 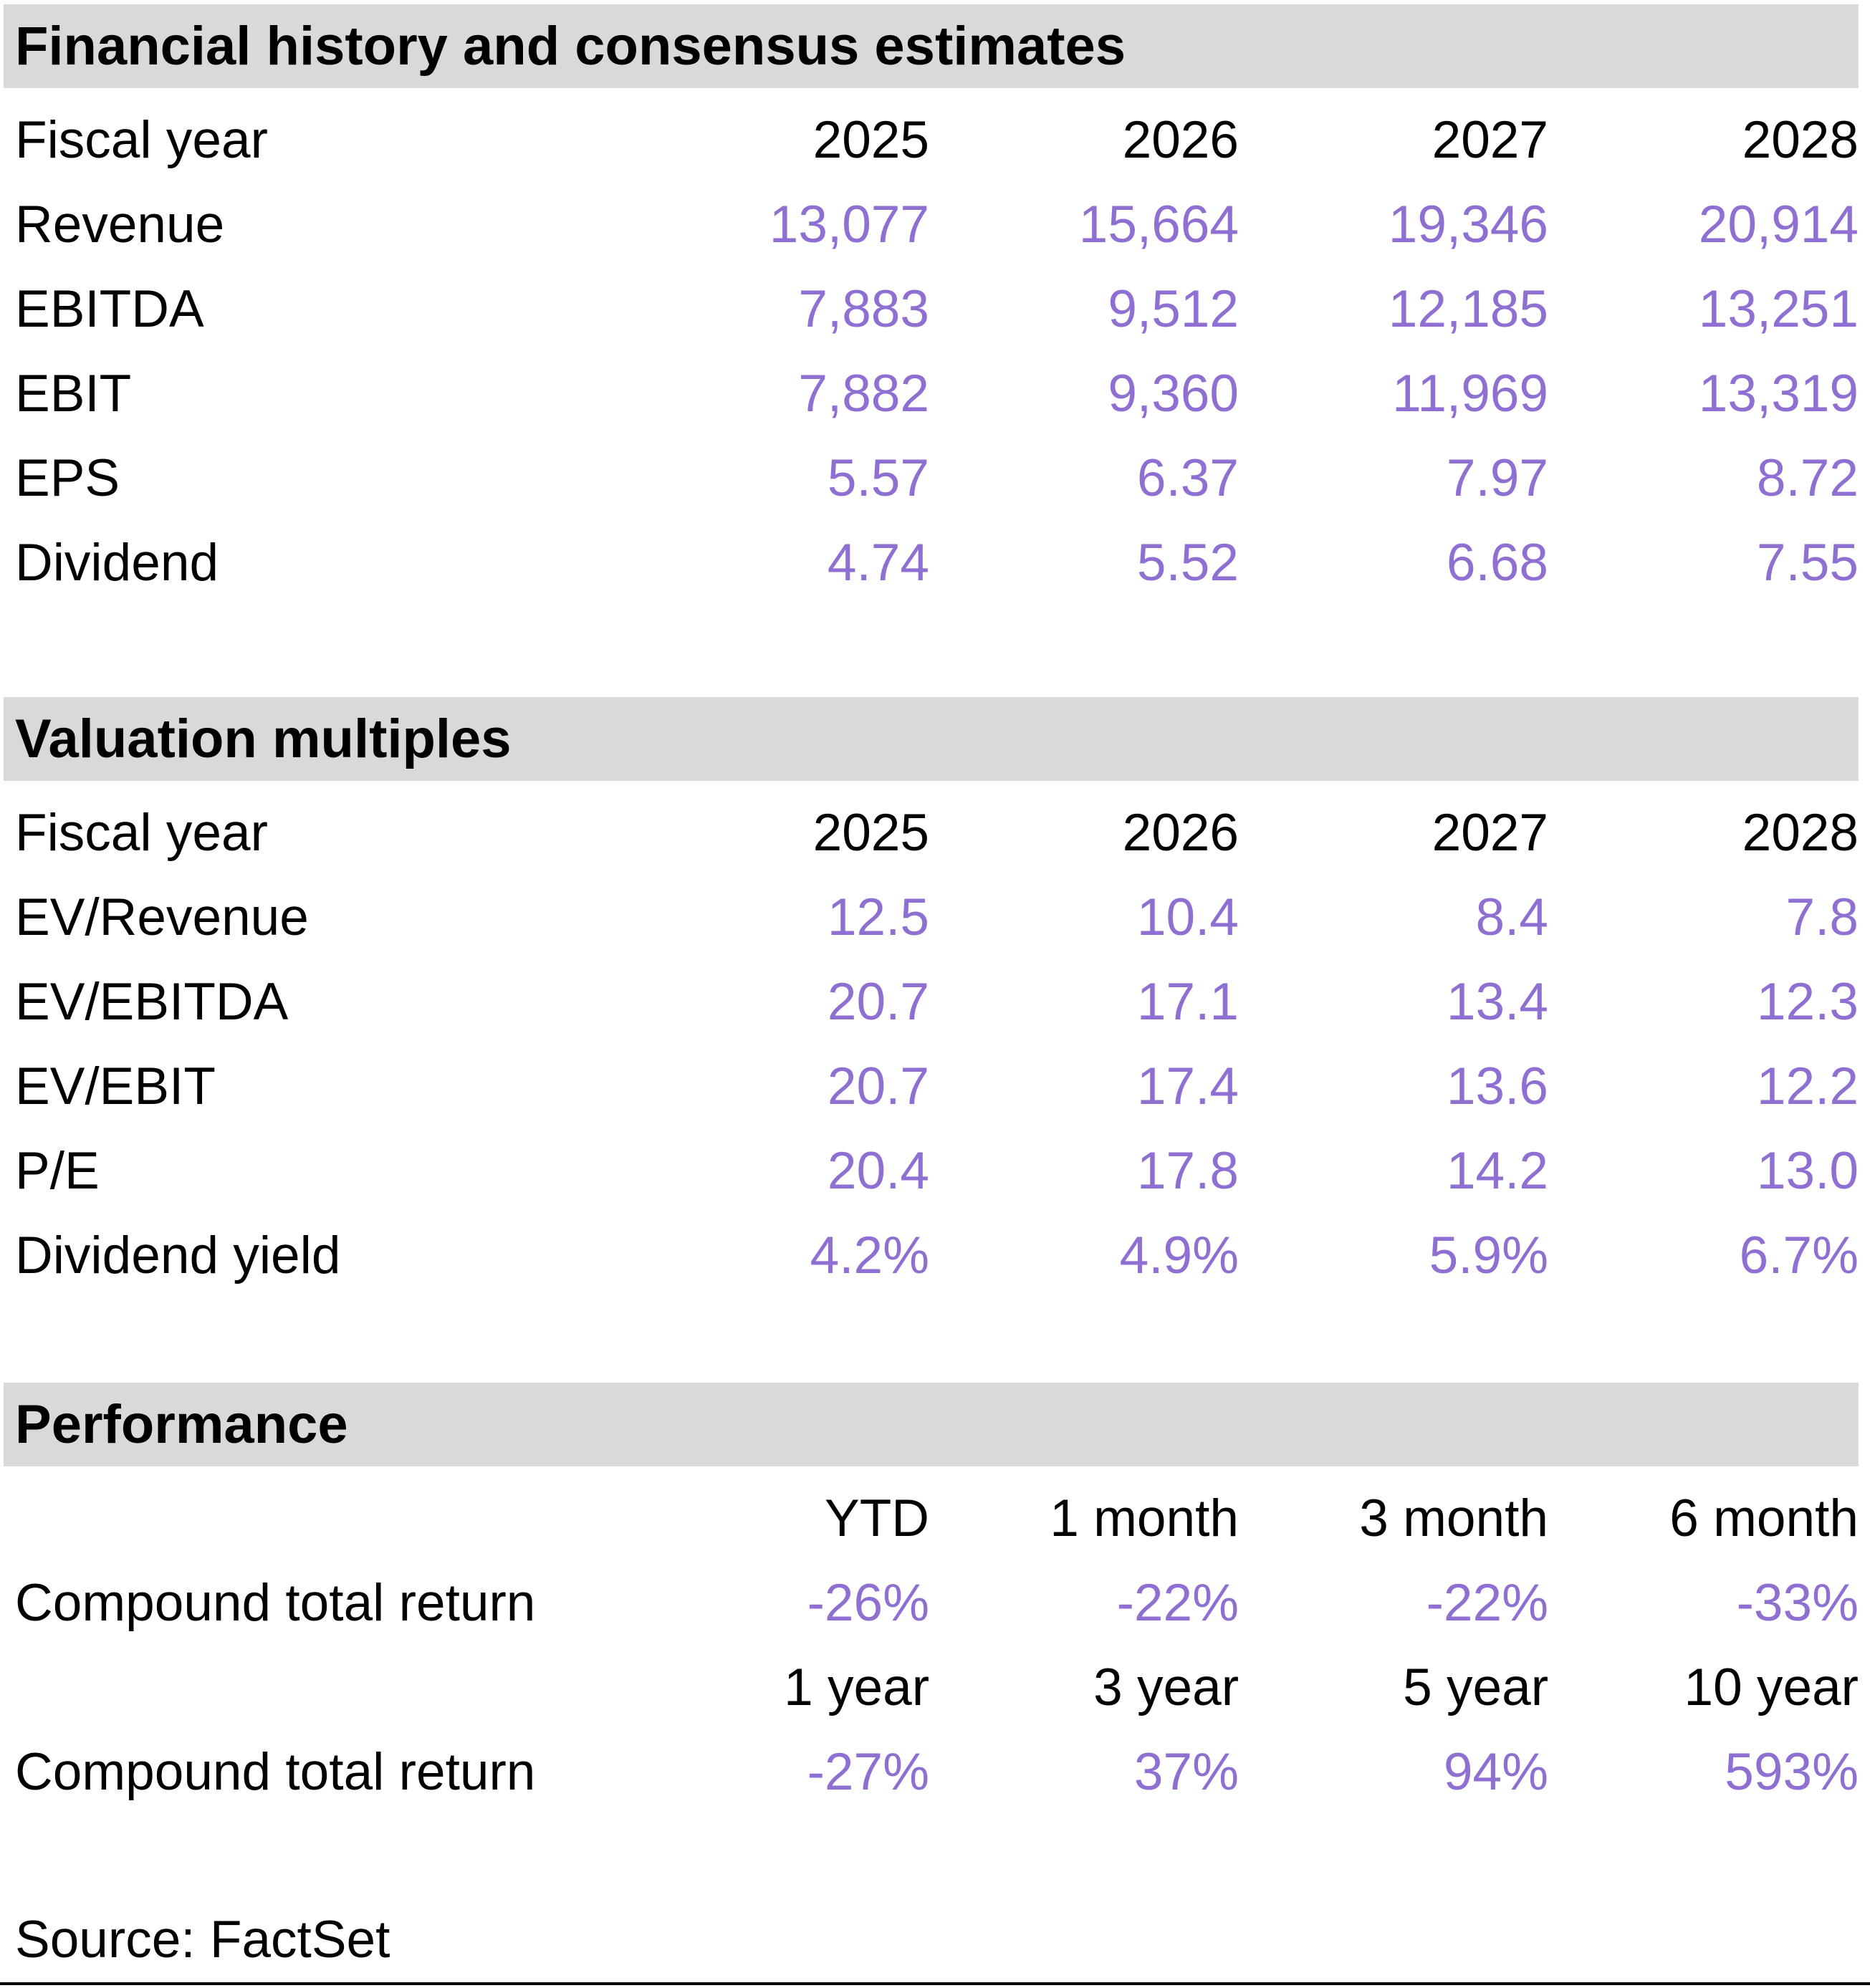 I want to click on row-label: EPS, so click(x=68, y=477).